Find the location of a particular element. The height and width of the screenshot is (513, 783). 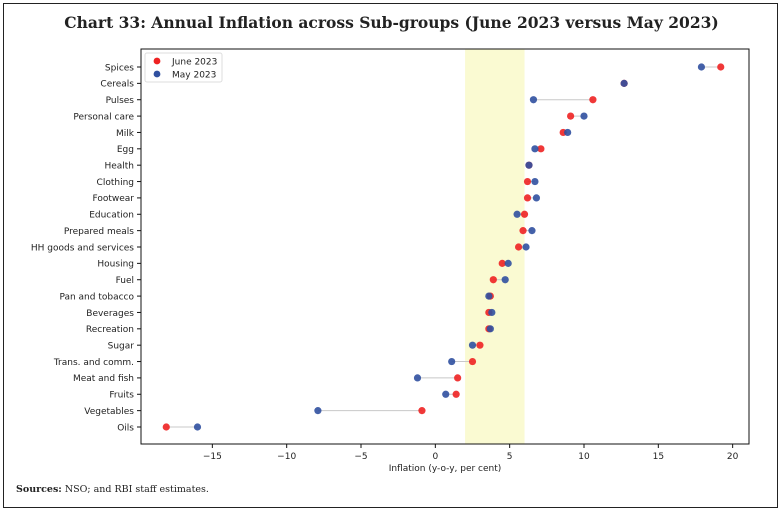

y-tick-label: Housing is located at coordinates (115, 265).